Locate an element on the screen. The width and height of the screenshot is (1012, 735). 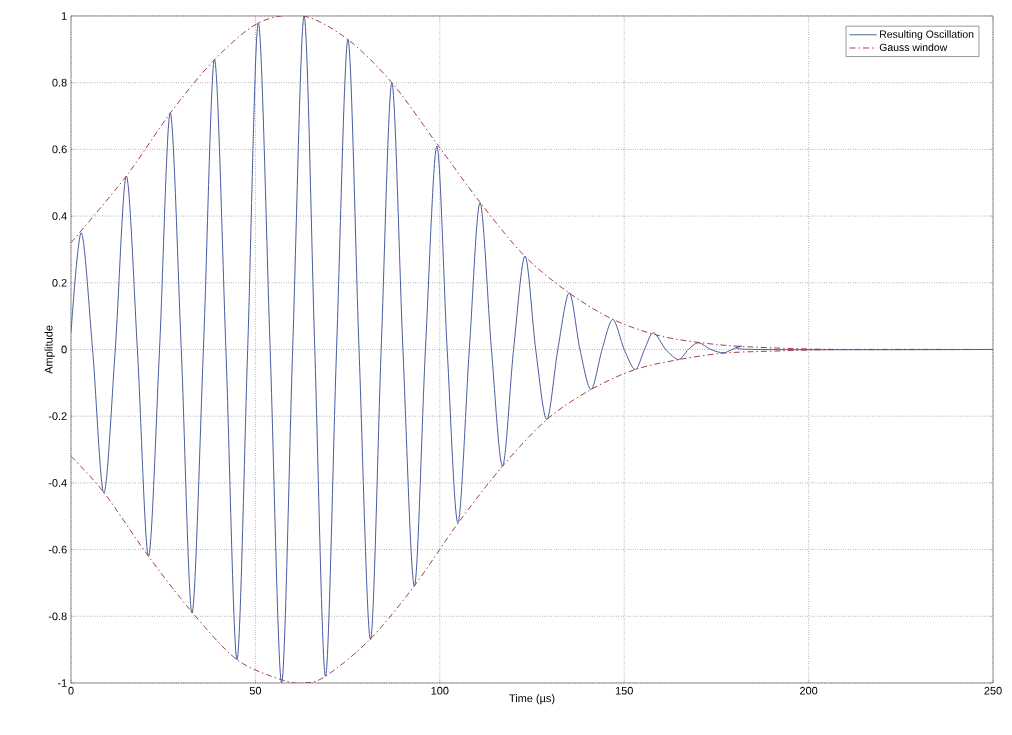
x-tick-label: 250 is located at coordinates (993, 690).